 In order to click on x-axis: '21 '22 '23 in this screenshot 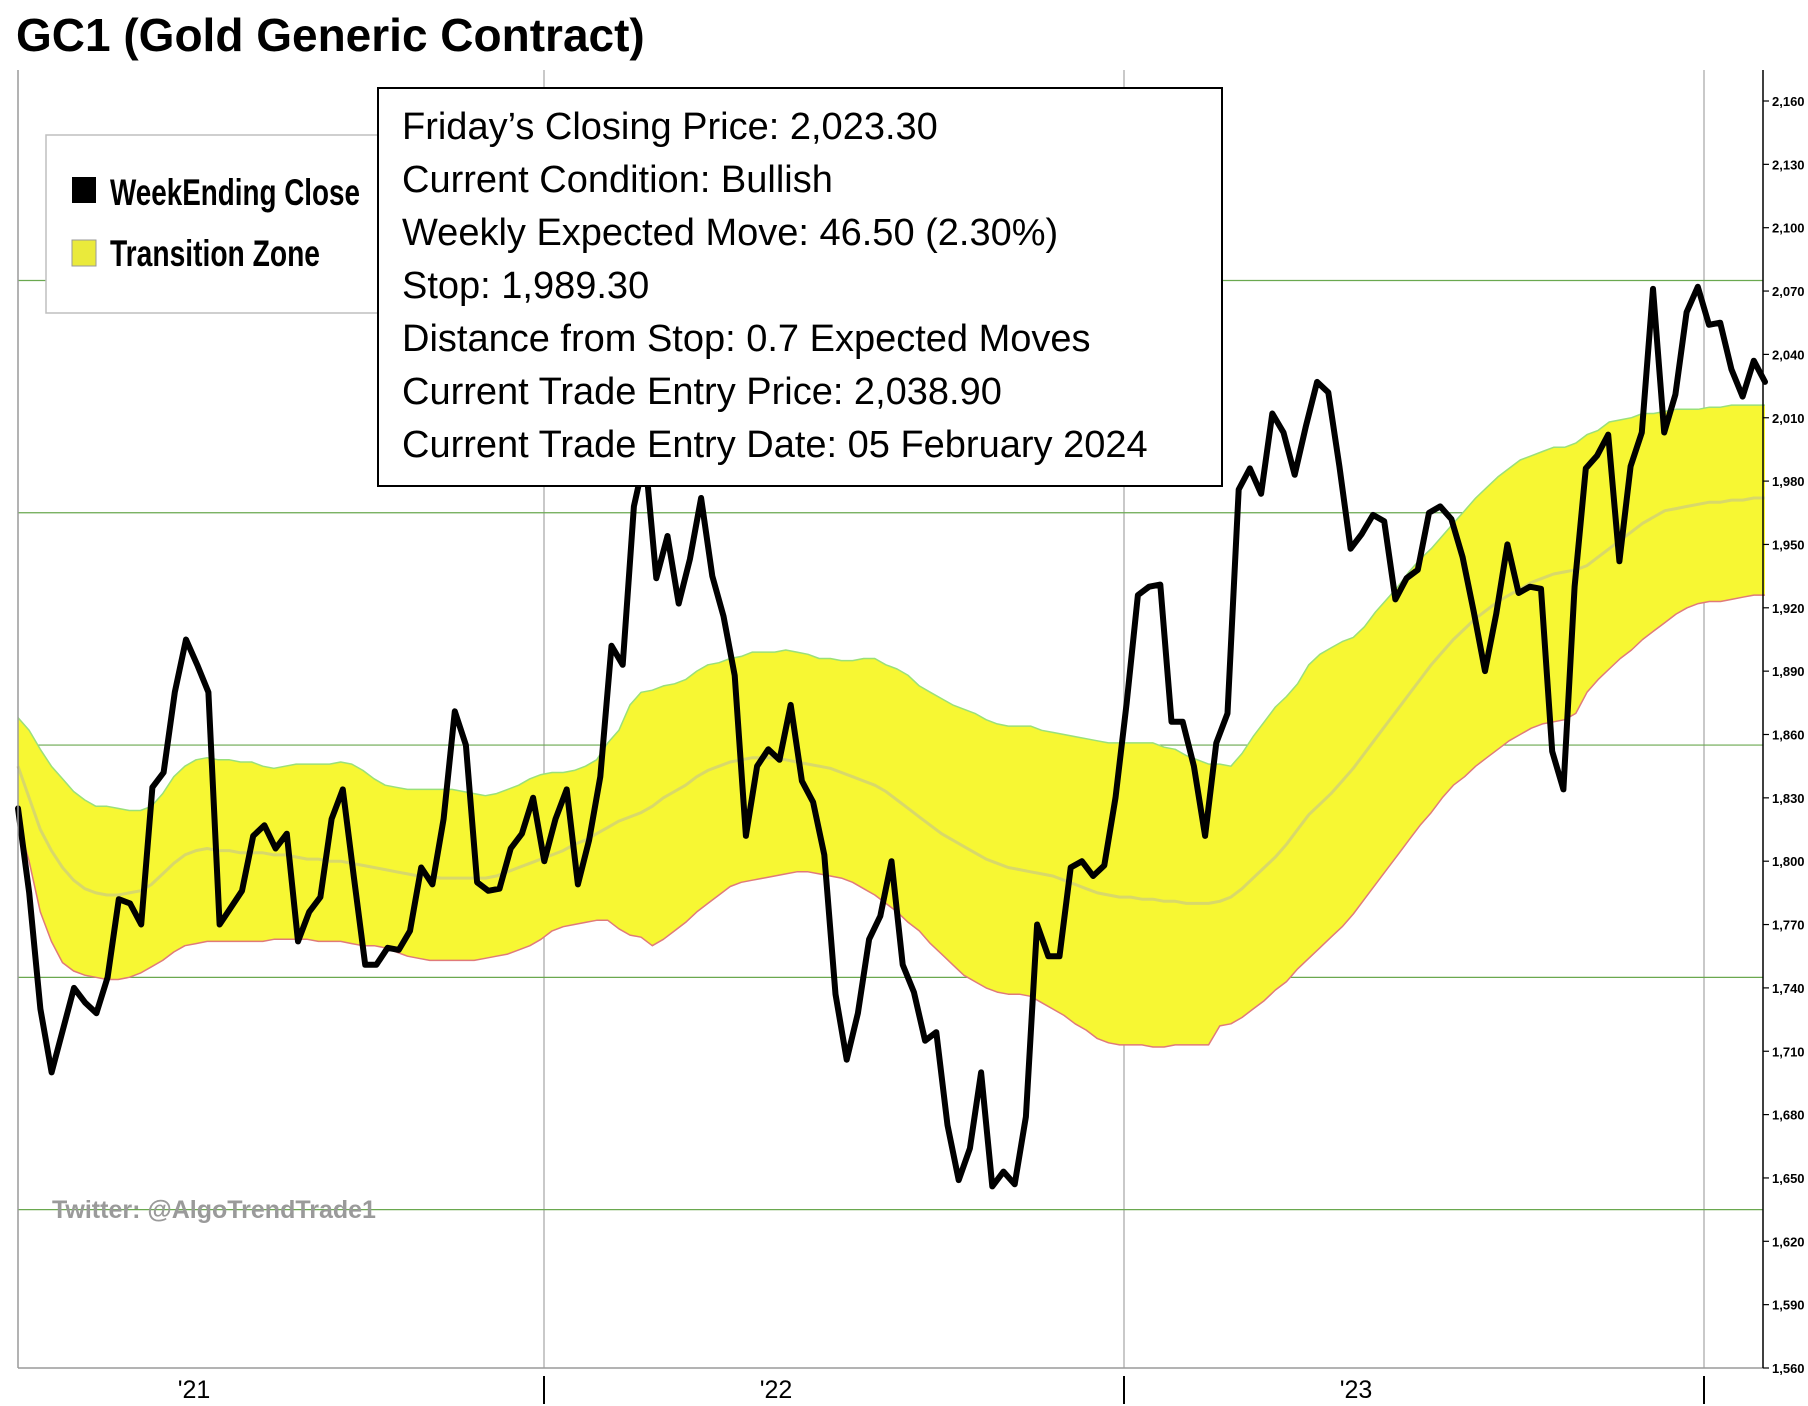, I will do `click(941, 1390)`.